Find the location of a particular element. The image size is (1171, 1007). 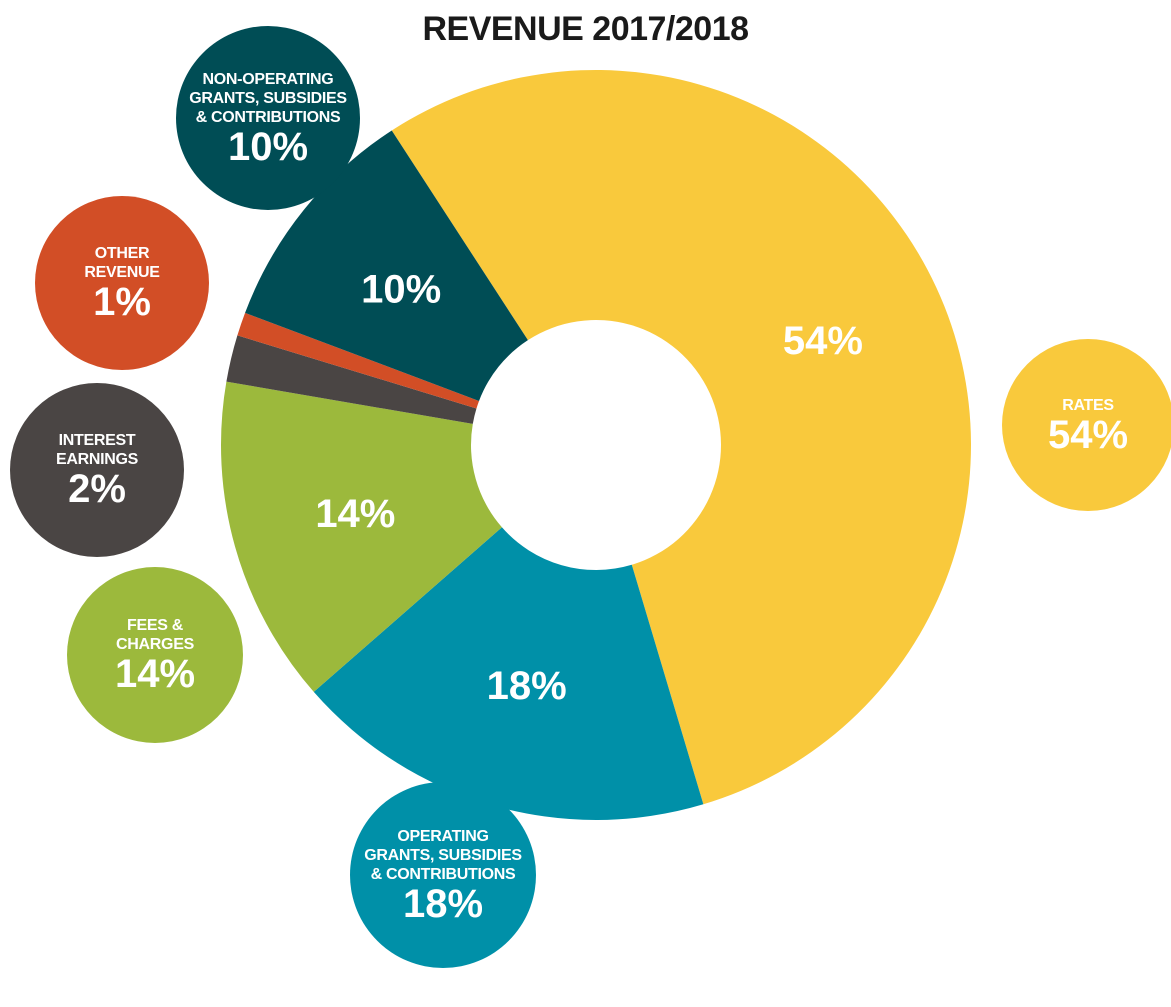

callout-bubble: OTHER REVENUE 1% is located at coordinates (122, 283).